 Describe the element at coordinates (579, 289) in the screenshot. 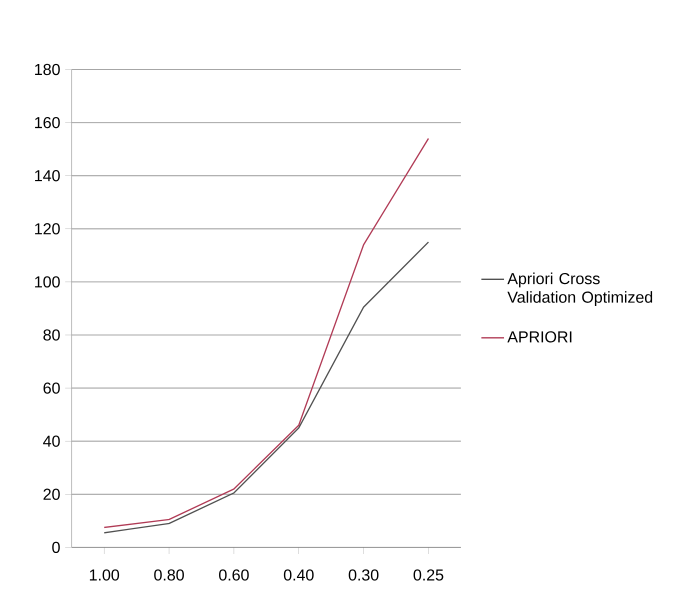

I see `legend-label: Apriori Cross Validation Optimized` at that location.